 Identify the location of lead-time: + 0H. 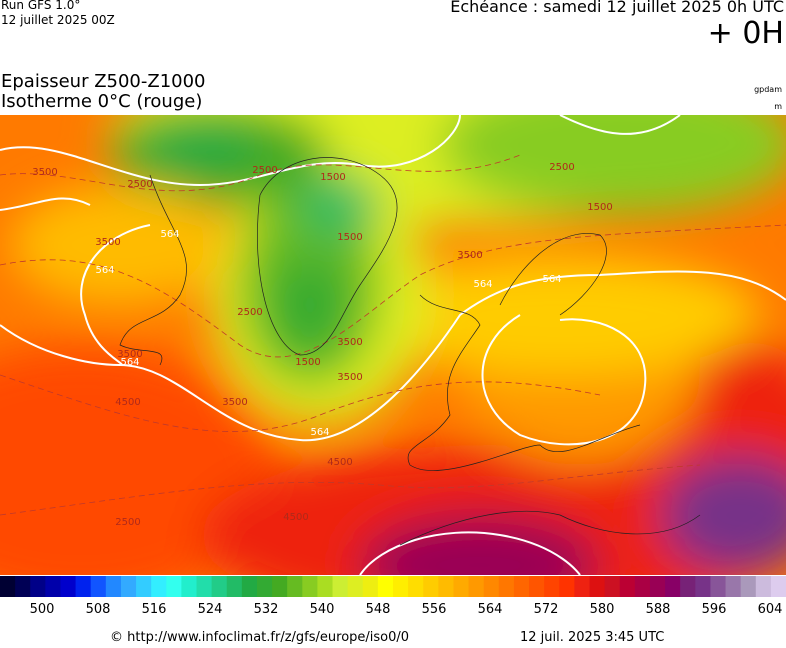
(745, 33).